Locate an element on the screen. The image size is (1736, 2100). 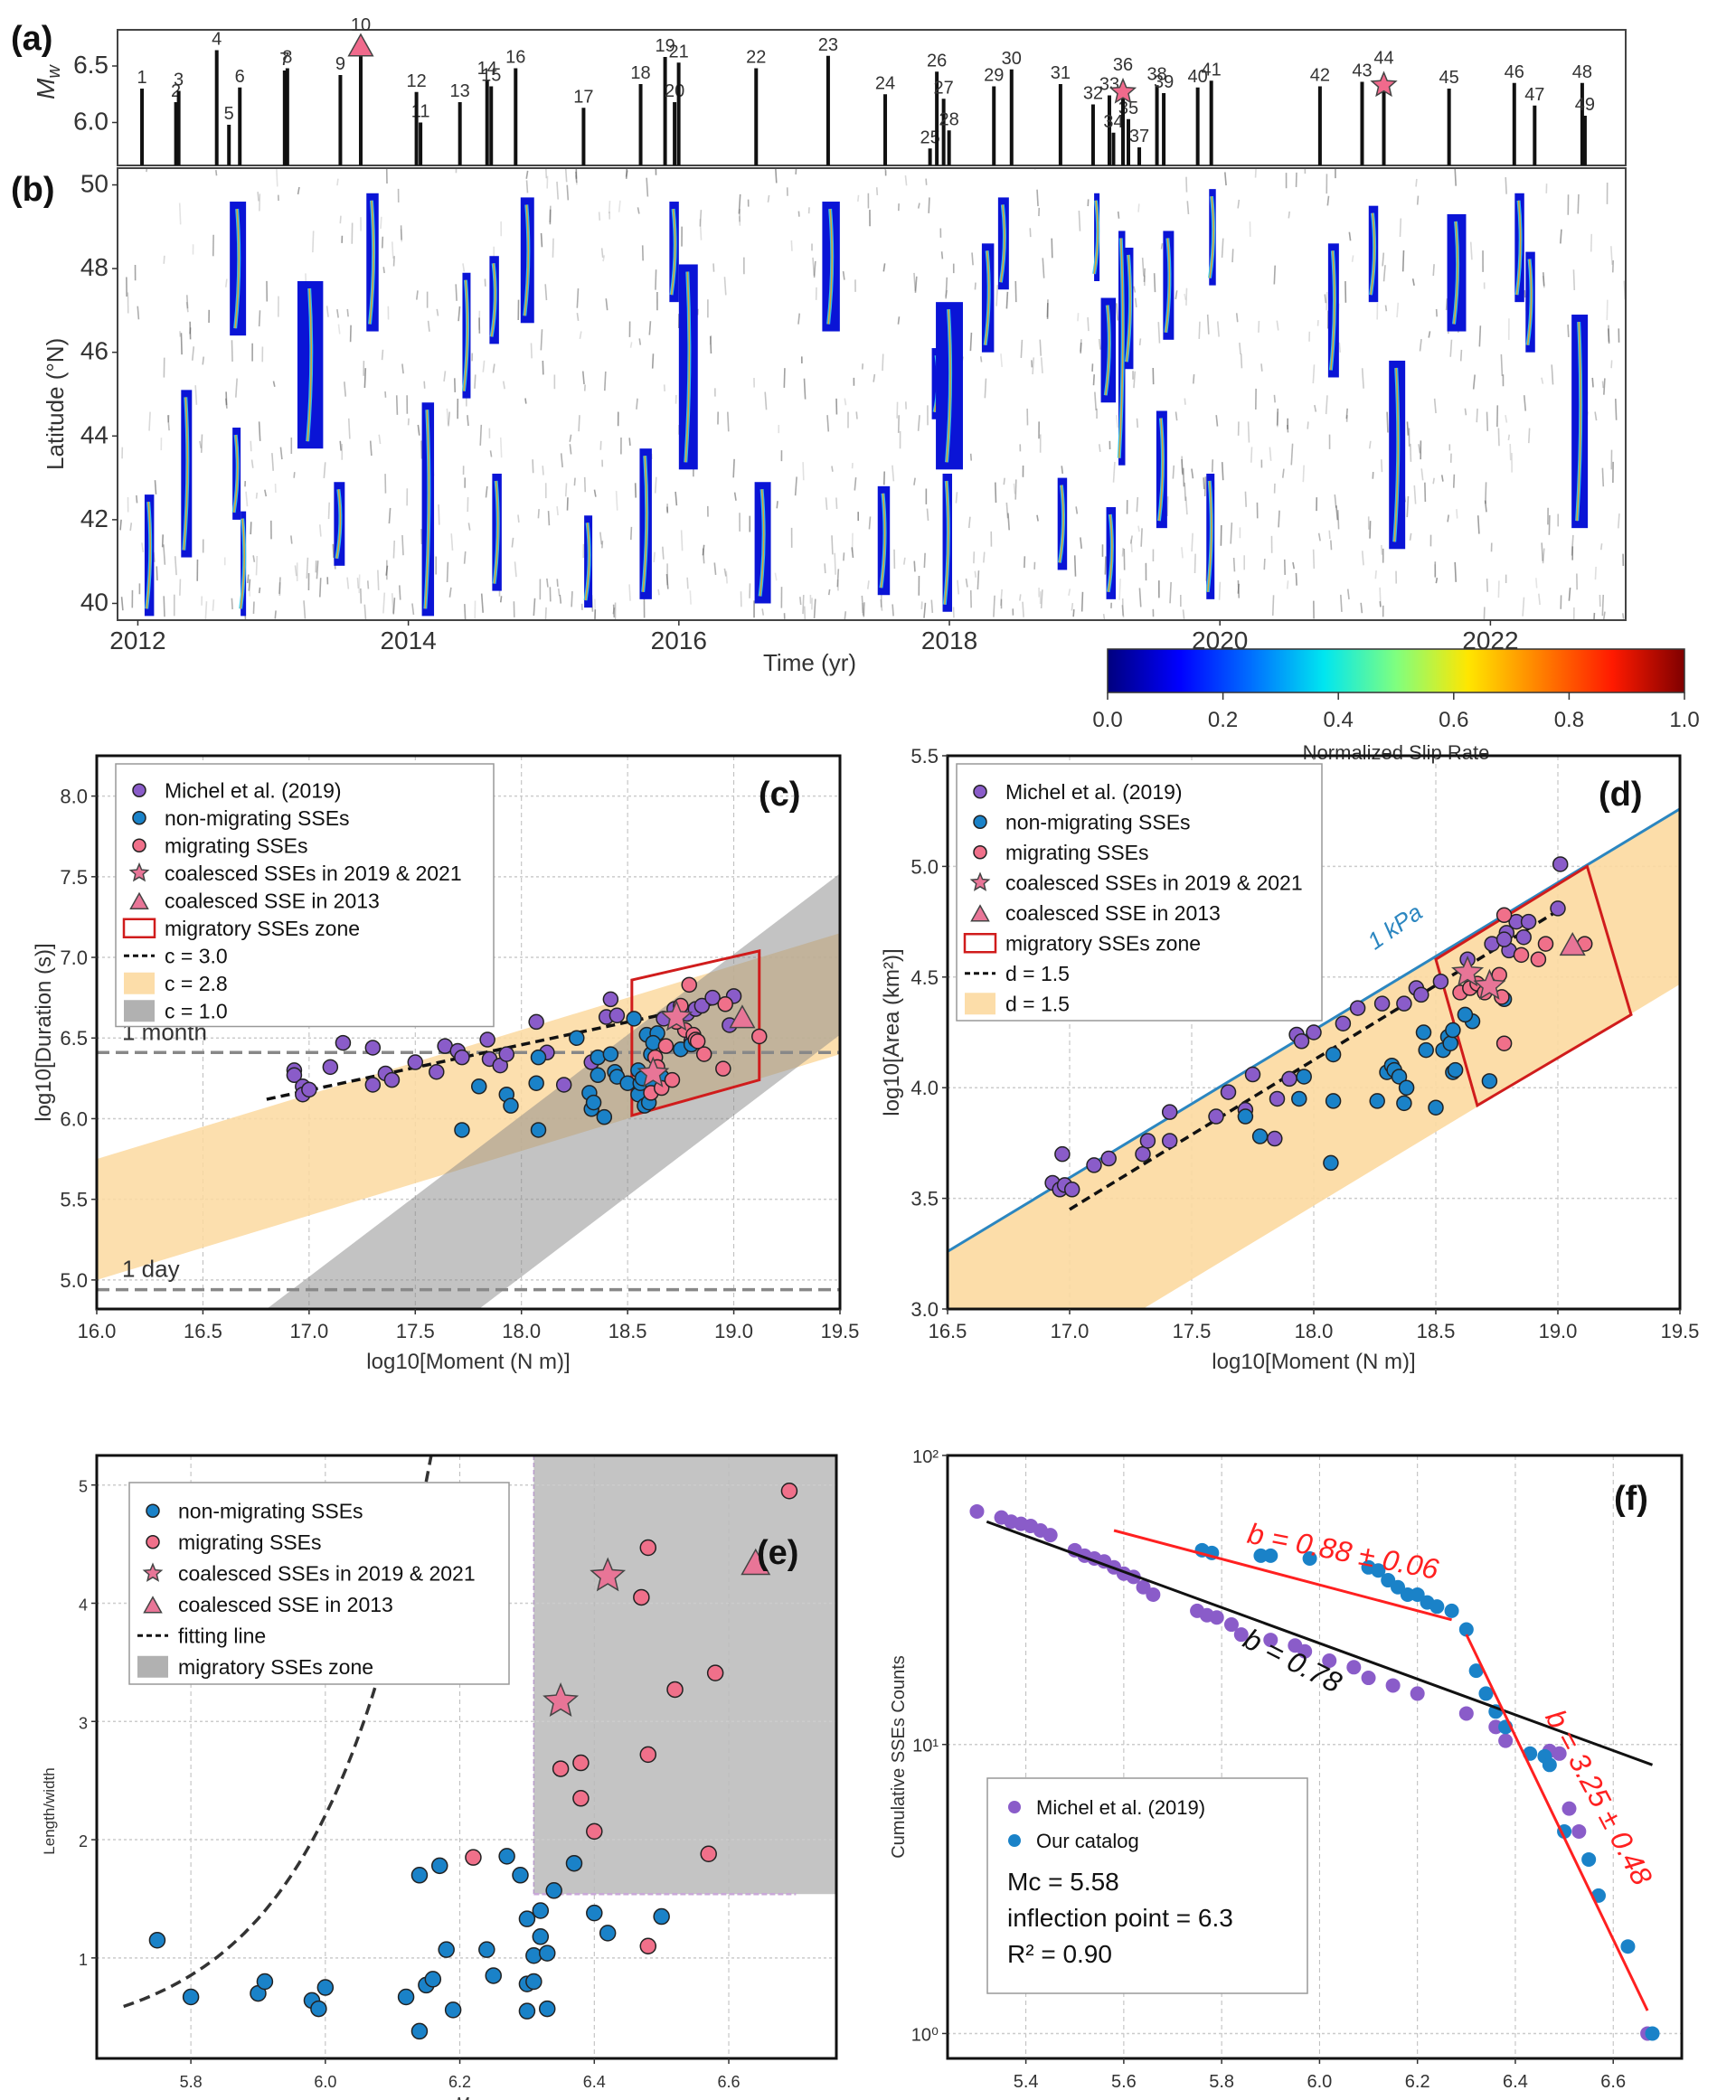
event-label: 22 is located at coordinates (756, 58).